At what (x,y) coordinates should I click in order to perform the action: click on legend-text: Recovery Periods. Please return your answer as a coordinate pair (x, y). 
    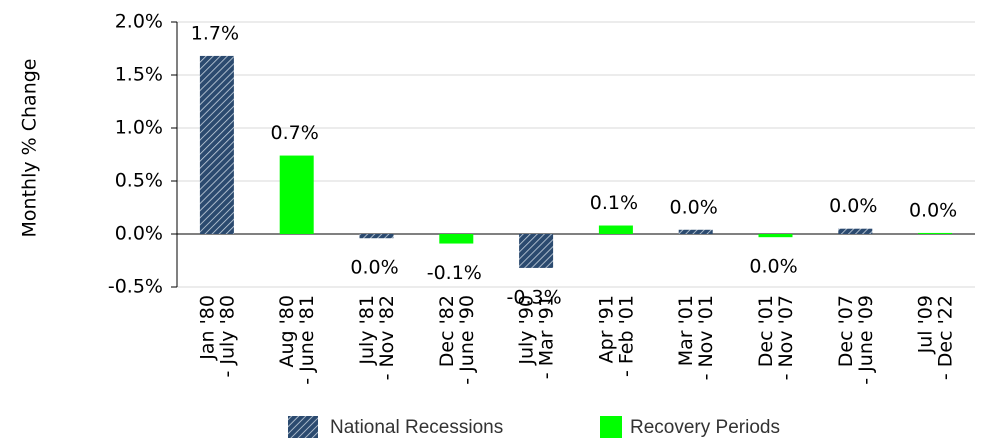
    Looking at the image, I should click on (705, 427).